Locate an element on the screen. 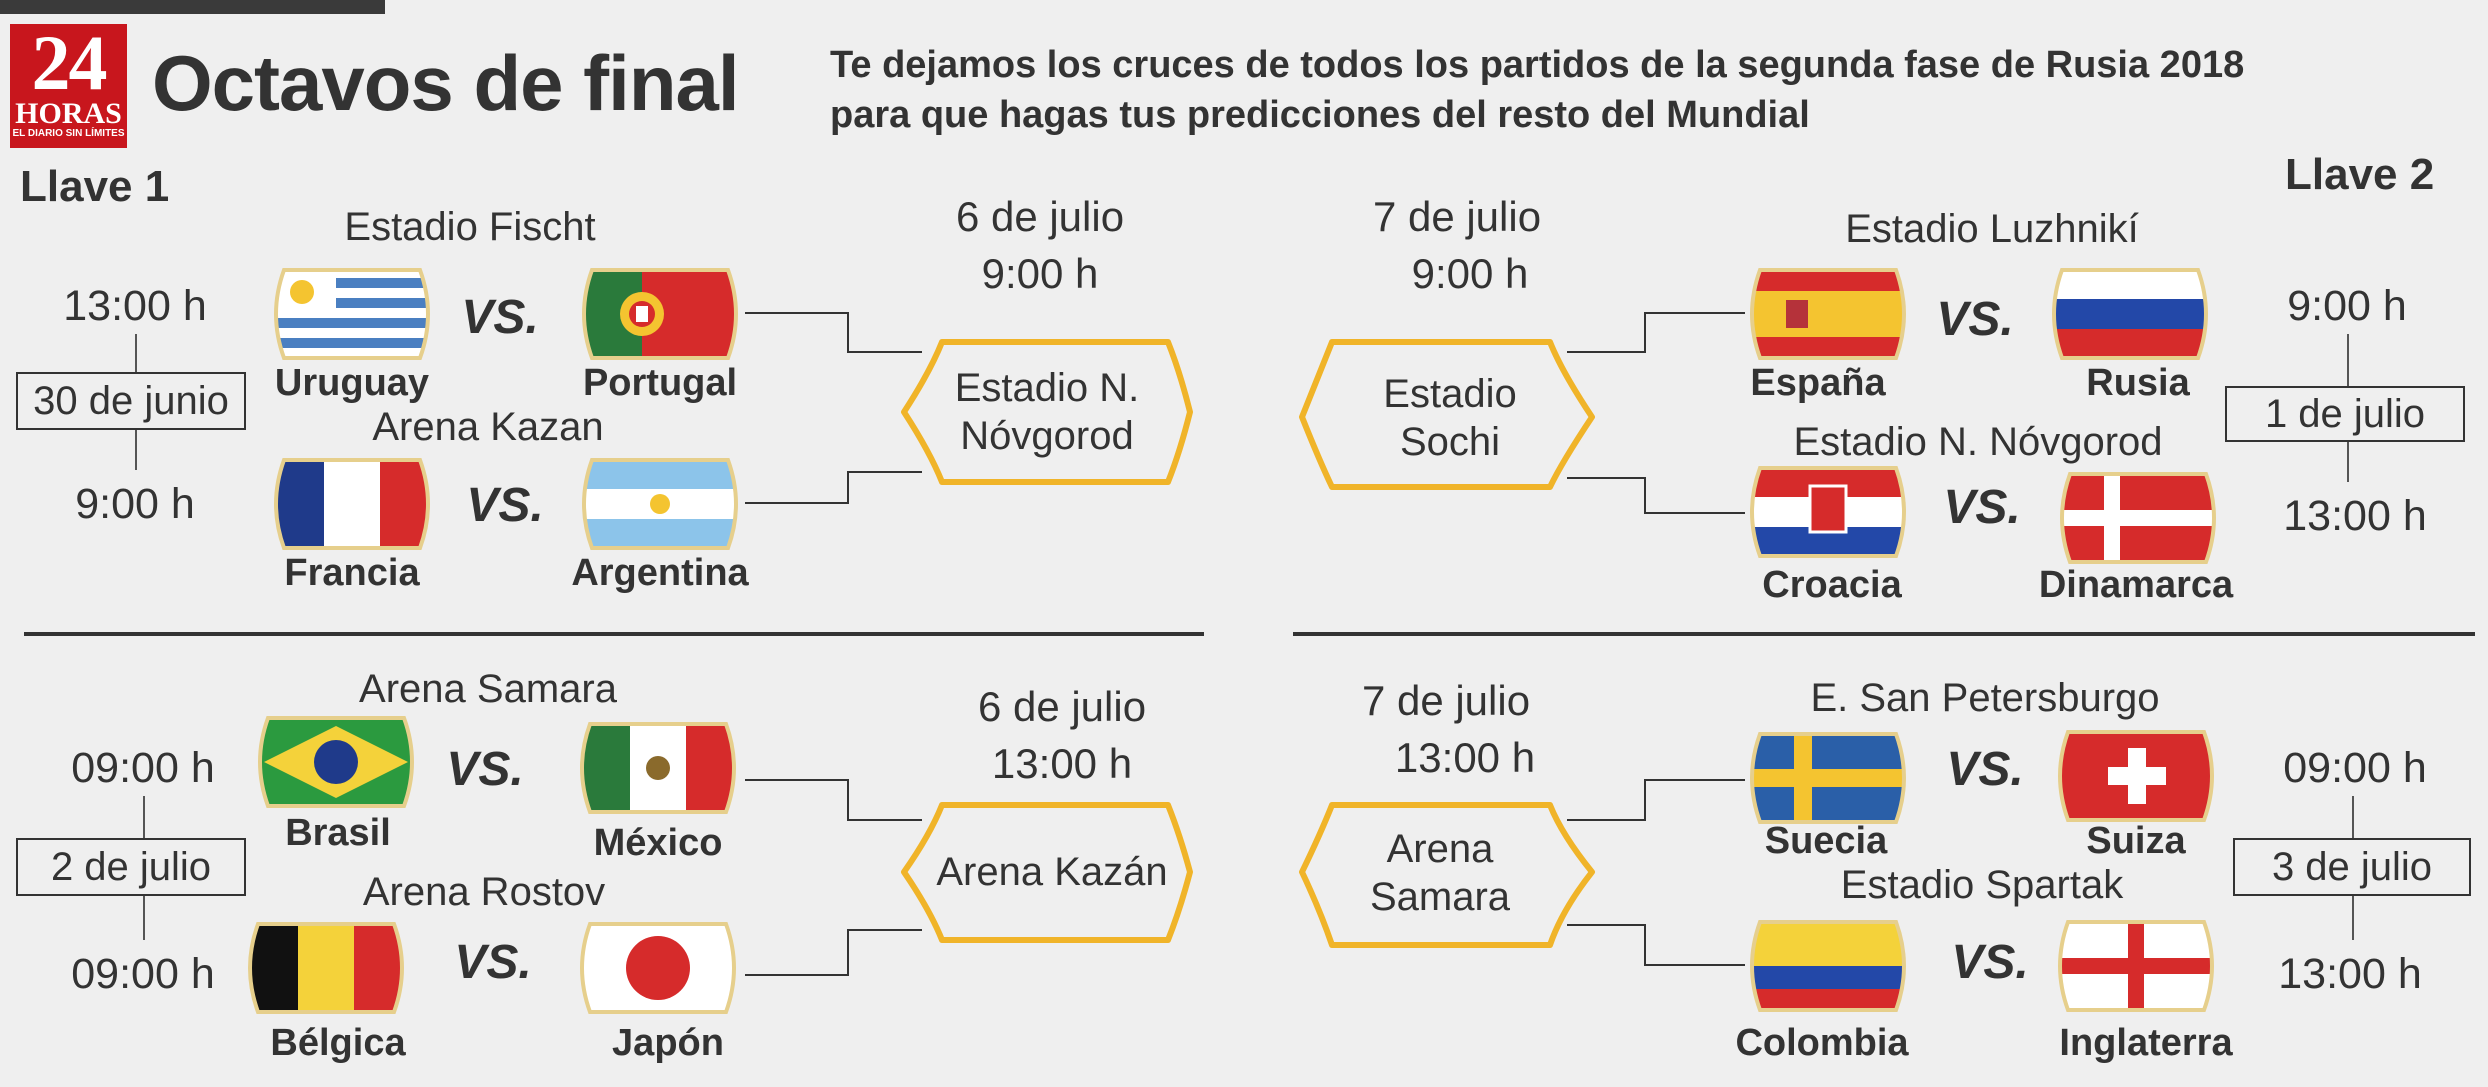  quarter-hexagon-l1b2 is located at coordinates (1047, 872).